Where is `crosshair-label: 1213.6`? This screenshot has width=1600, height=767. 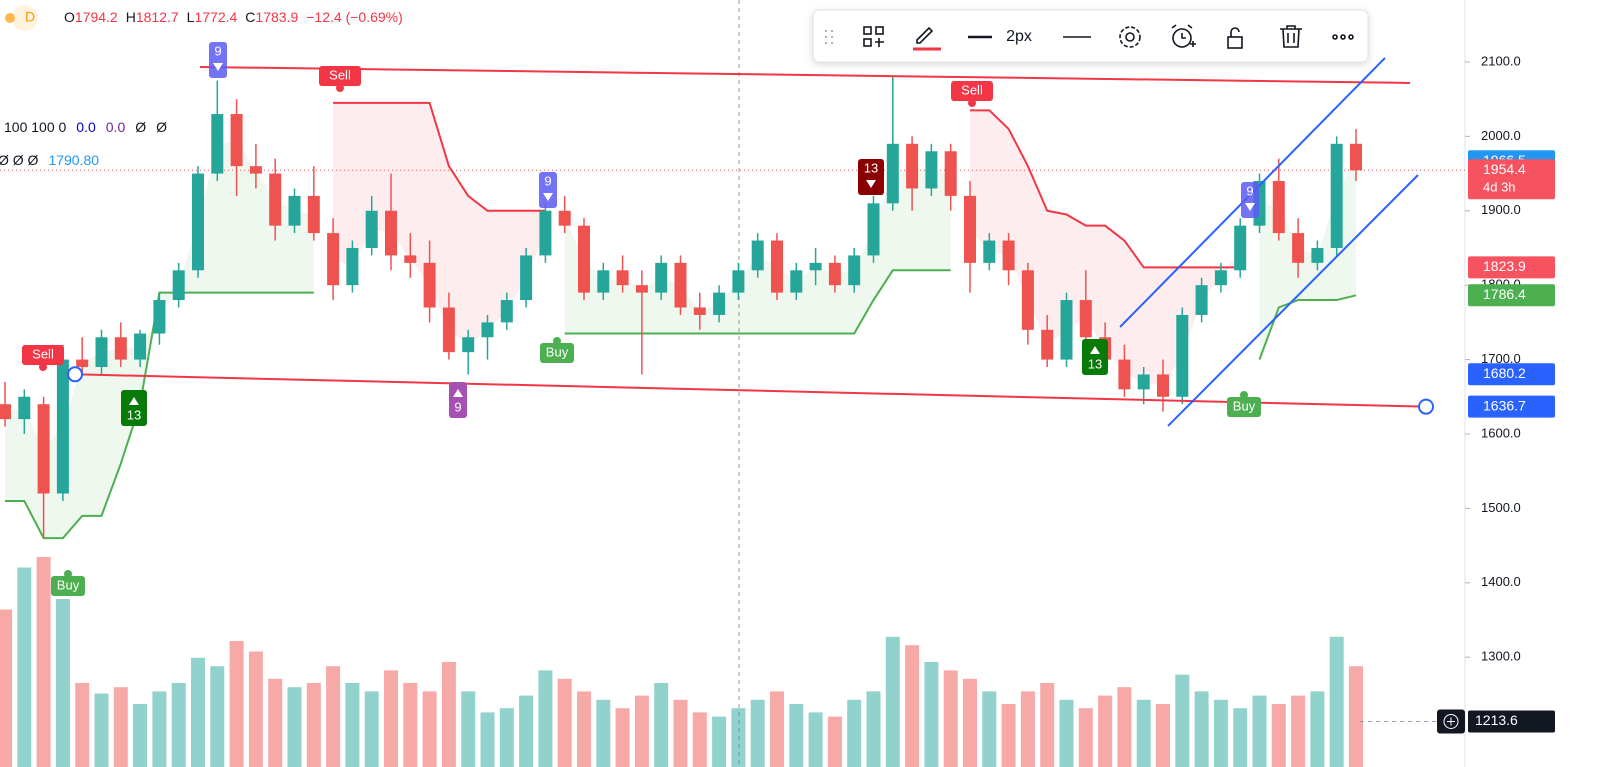 crosshair-label: 1213.6 is located at coordinates (1496, 720).